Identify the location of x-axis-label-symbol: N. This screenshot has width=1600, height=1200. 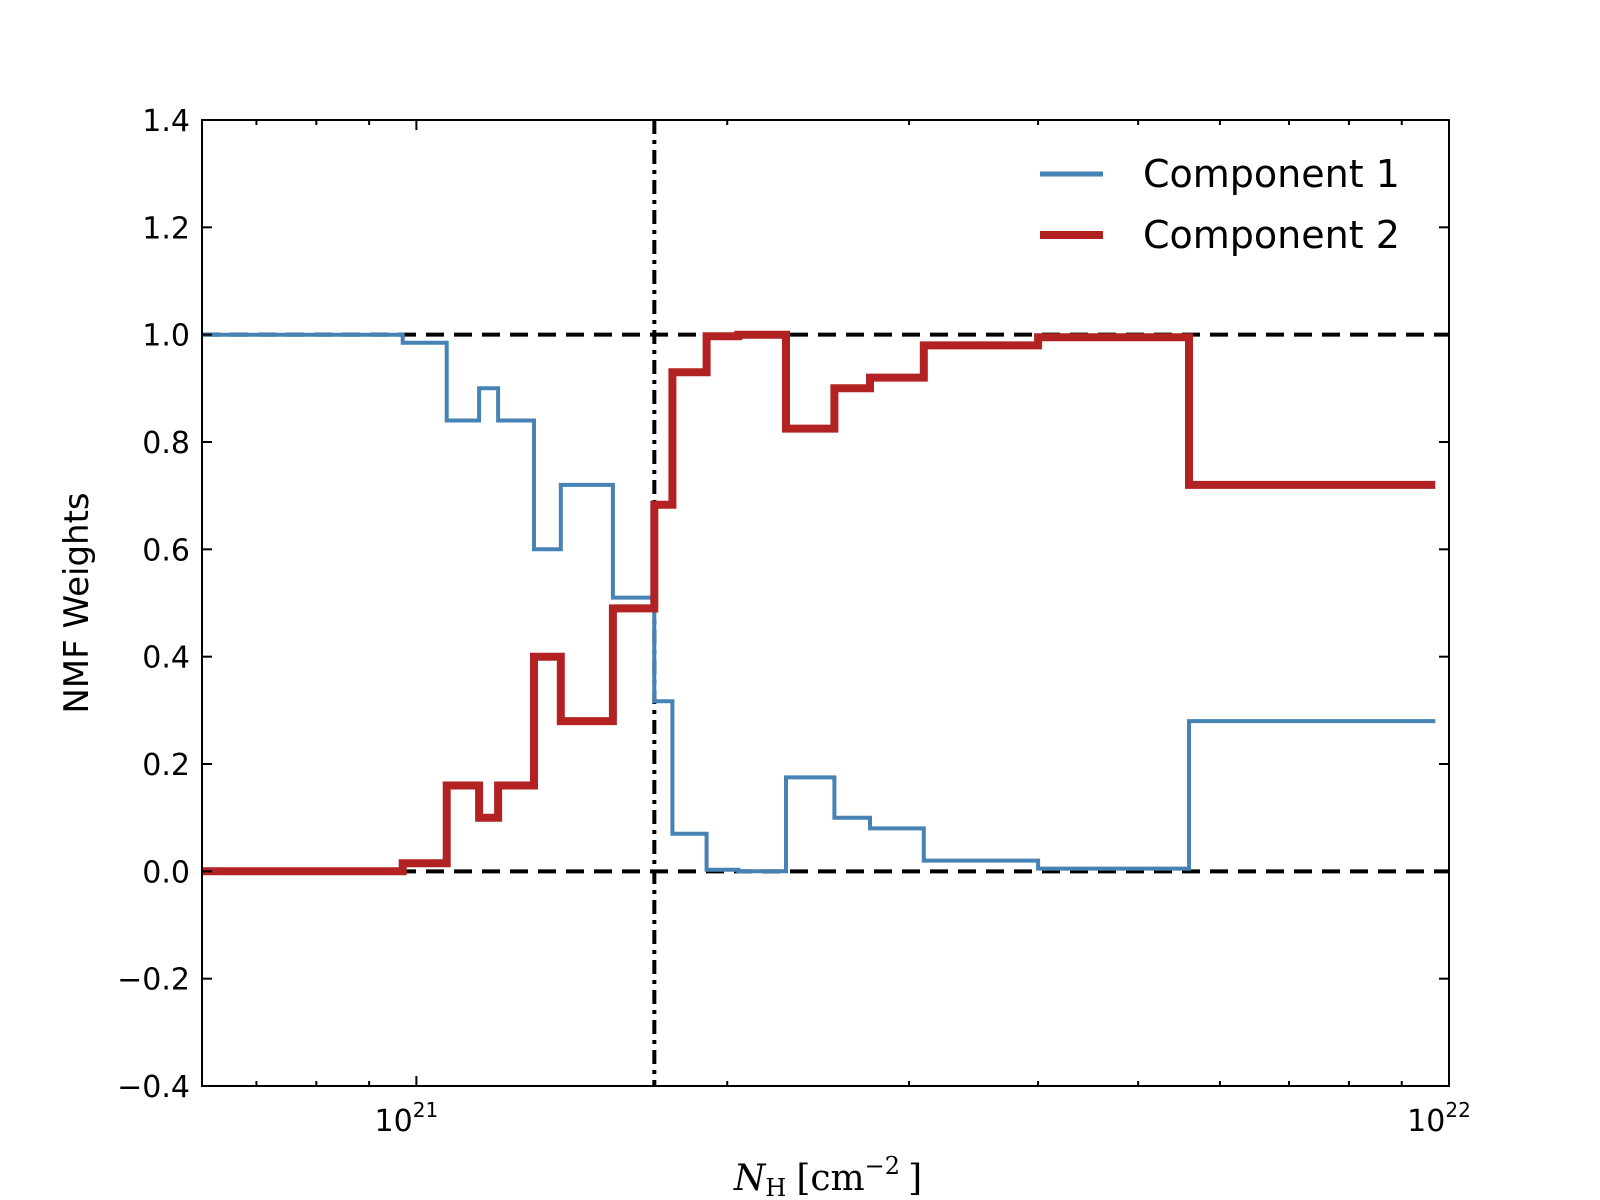
(750, 1178).